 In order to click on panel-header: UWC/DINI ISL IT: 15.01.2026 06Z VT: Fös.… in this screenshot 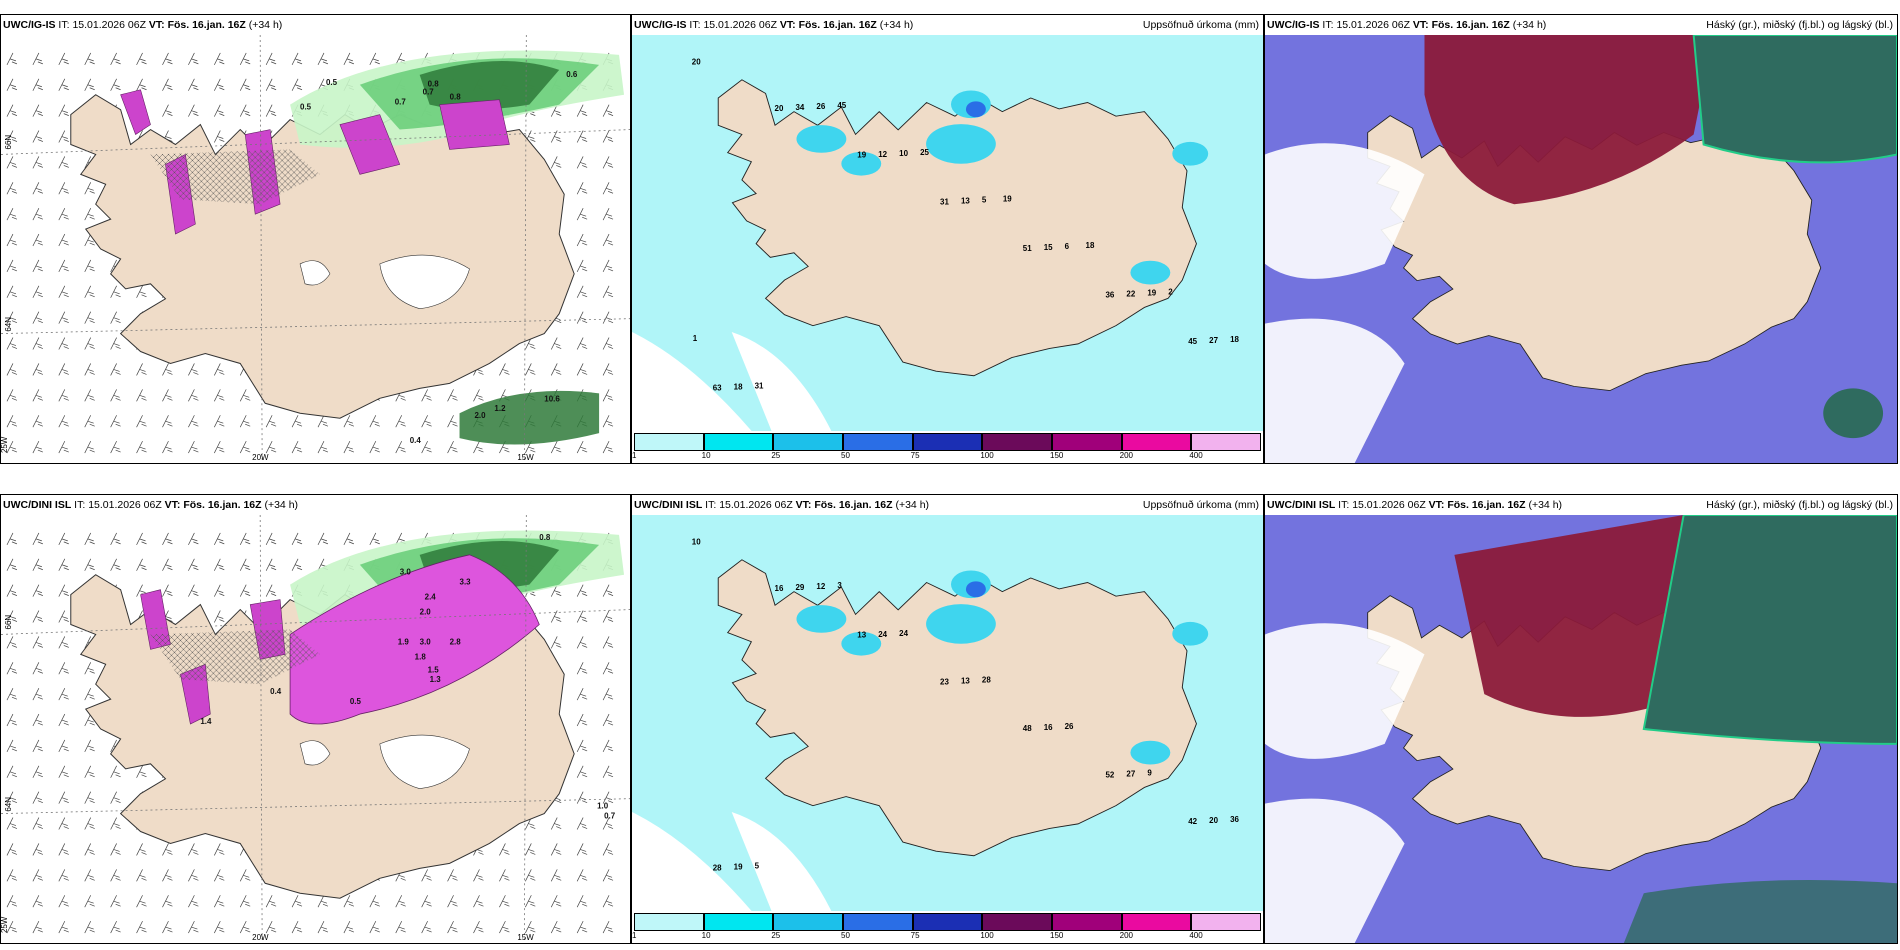, I will do `click(947, 505)`.